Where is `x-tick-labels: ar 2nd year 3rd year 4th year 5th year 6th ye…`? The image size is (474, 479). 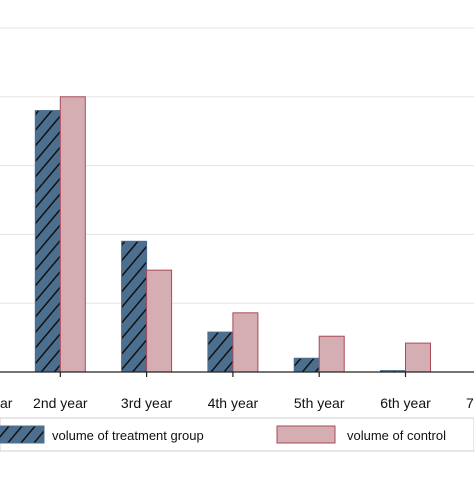 x-tick-labels: ar 2nd year 3rd year 4th year 5th year 6th ye… is located at coordinates (237, 403).